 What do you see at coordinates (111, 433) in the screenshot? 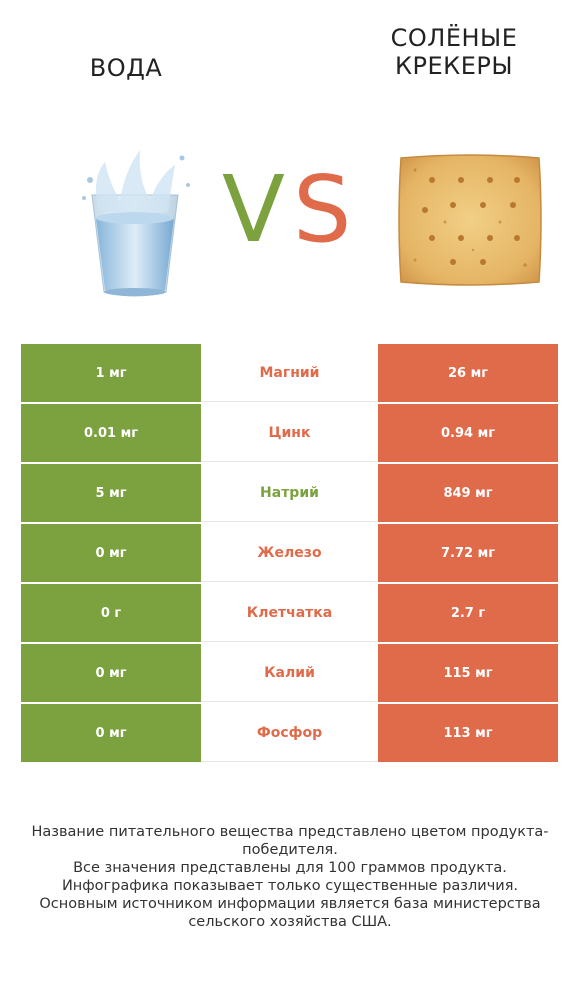
I see `left-value: 0.01 мг` at bounding box center [111, 433].